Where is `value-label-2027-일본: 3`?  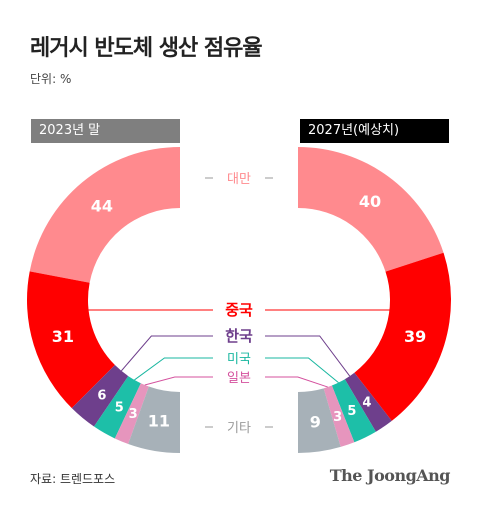
value-label-2027-일본: 3 is located at coordinates (337, 417).